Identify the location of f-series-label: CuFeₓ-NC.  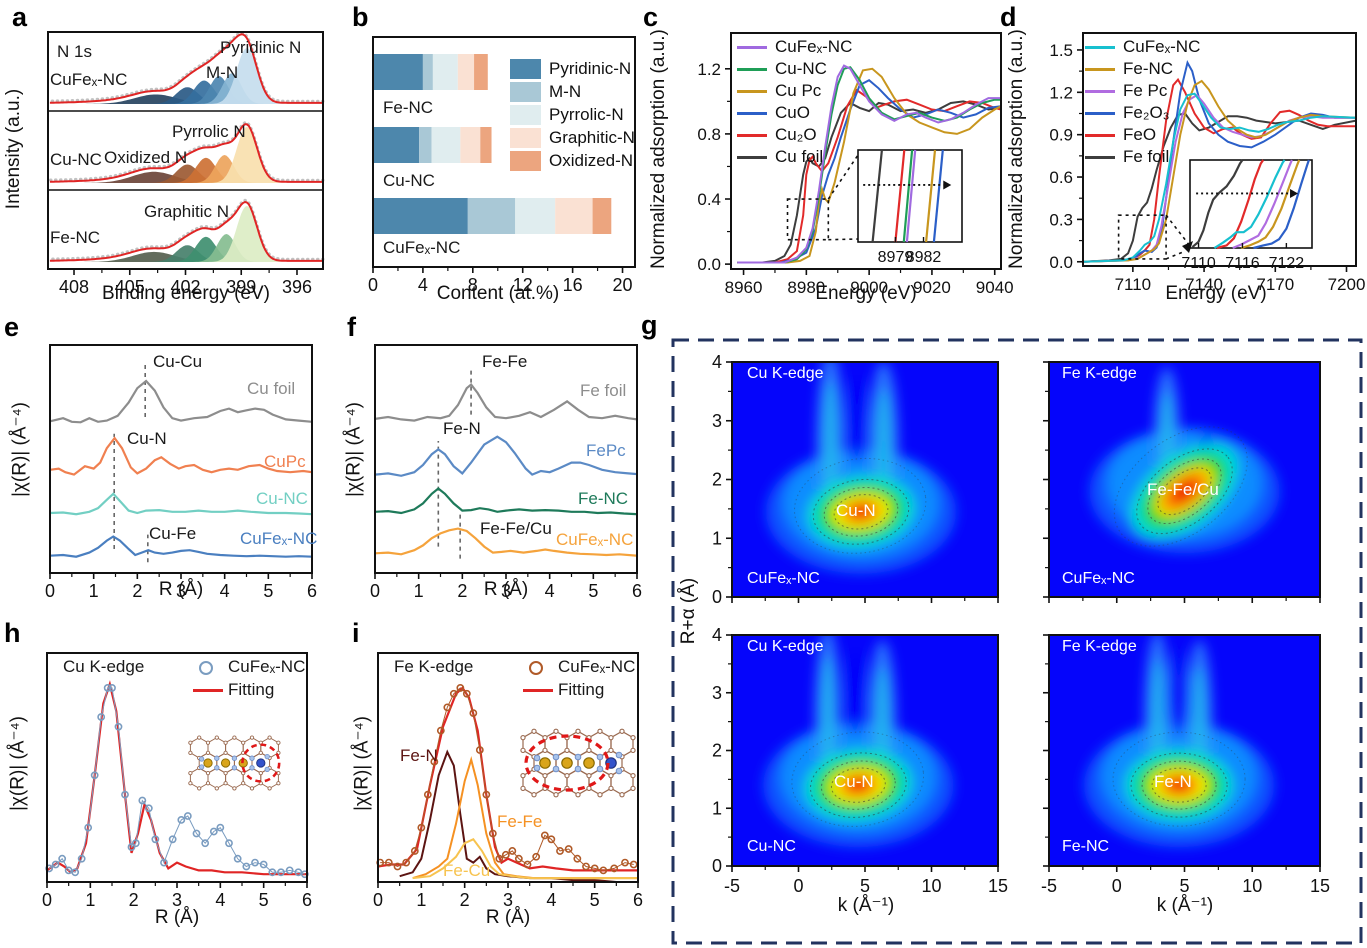
(595, 539).